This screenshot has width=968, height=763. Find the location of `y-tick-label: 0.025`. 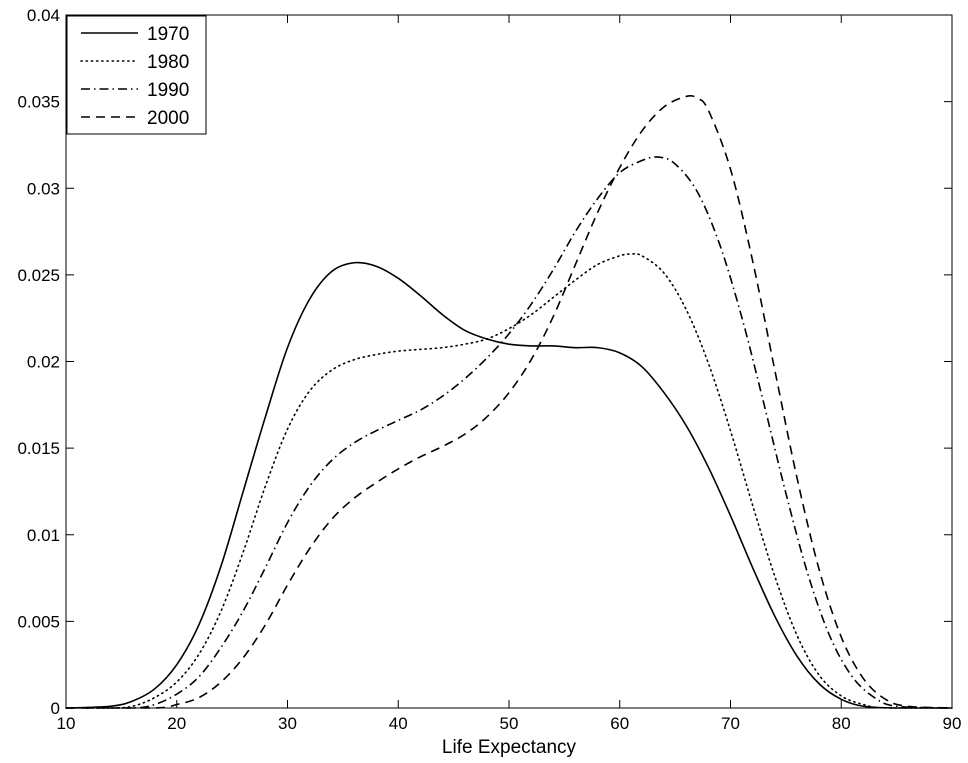

y-tick-label: 0.025 is located at coordinates (38, 275).